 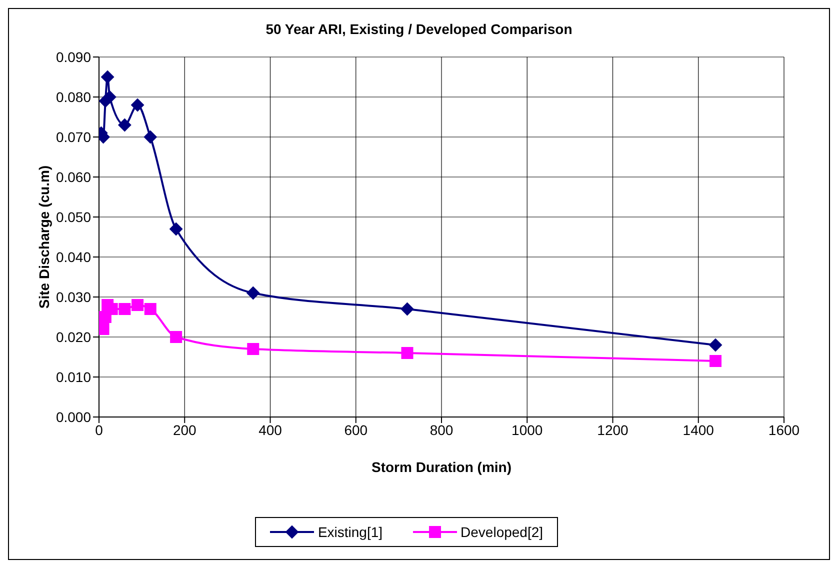 What do you see at coordinates (613, 430) in the screenshot?
I see `x-tick-label: 1200` at bounding box center [613, 430].